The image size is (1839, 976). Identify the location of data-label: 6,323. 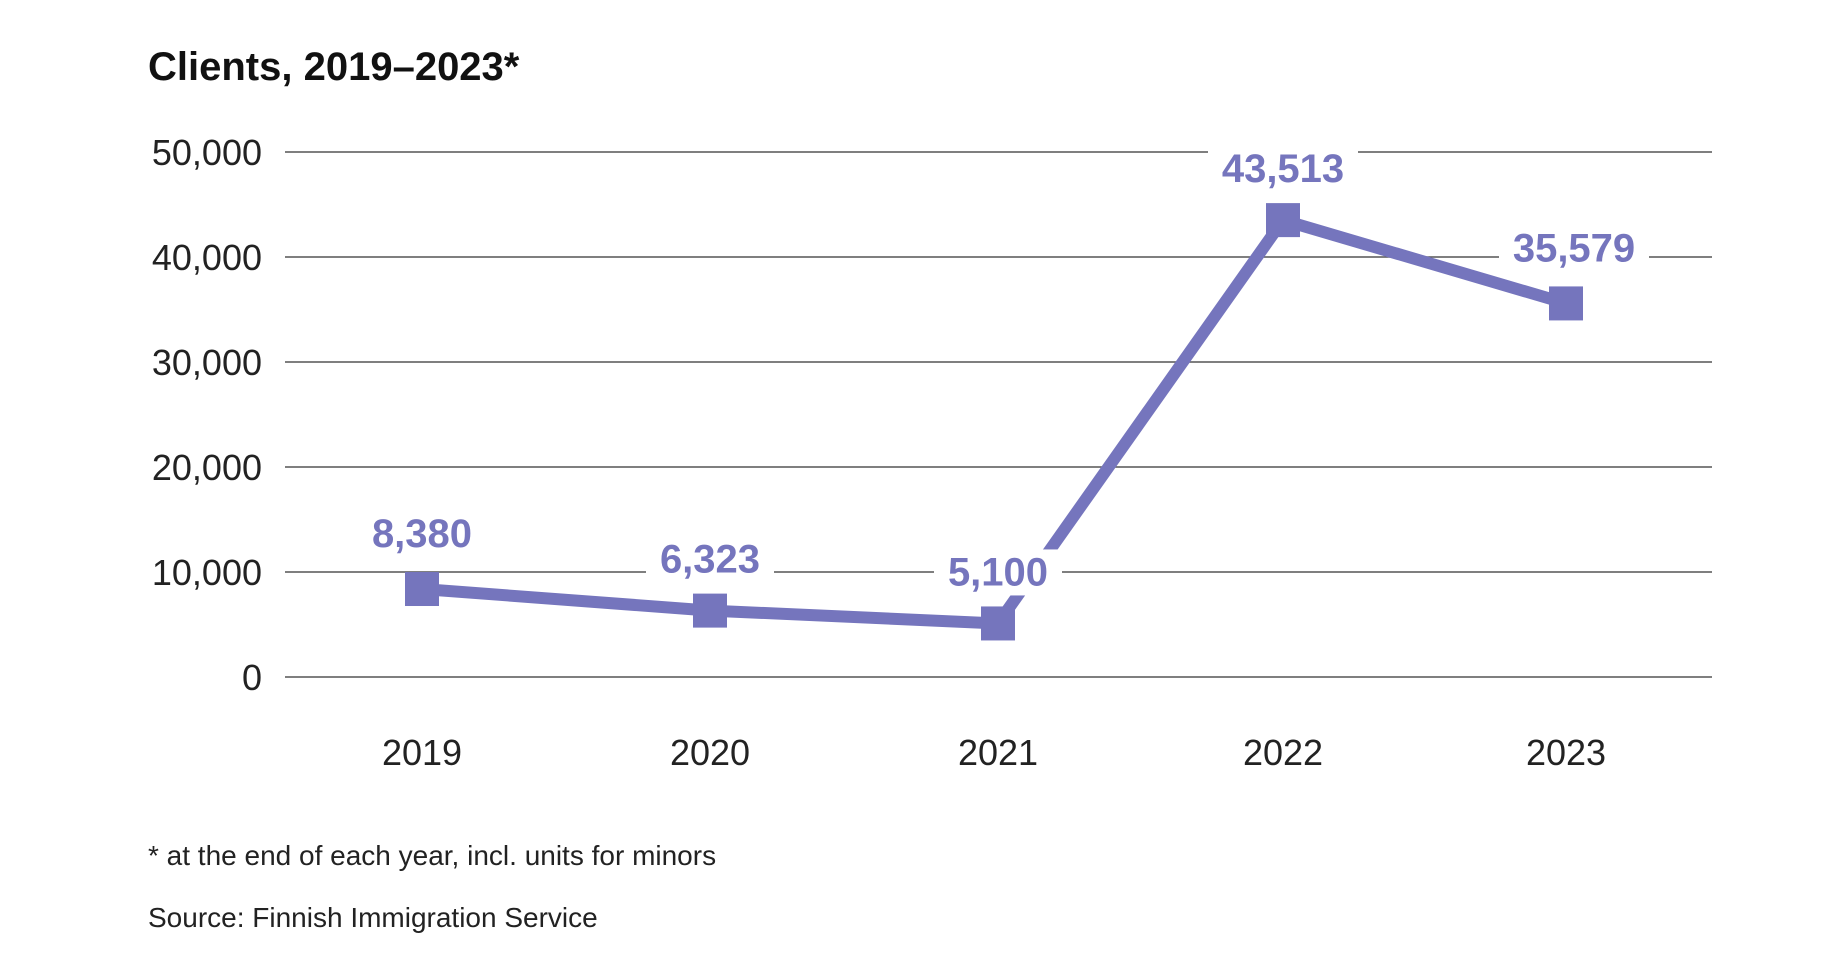
(710, 560).